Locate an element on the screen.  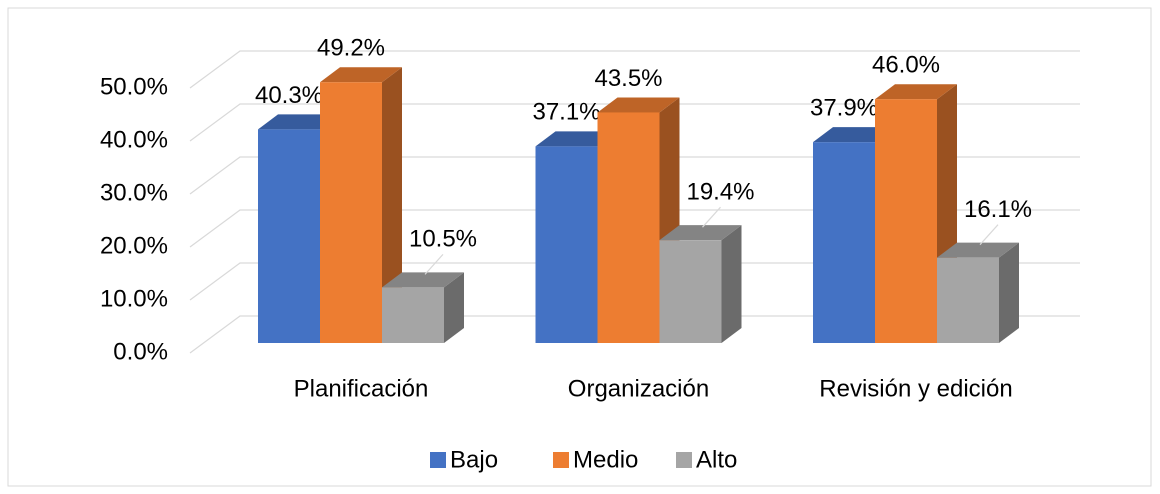
y-tick-label: 20.0% is located at coordinates (134, 245).